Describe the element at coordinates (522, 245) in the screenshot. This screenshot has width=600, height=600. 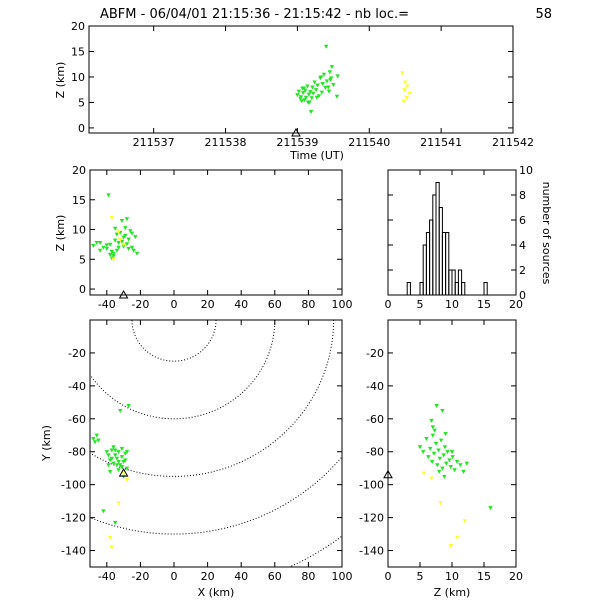
I see `y-tick-label: 4` at that location.